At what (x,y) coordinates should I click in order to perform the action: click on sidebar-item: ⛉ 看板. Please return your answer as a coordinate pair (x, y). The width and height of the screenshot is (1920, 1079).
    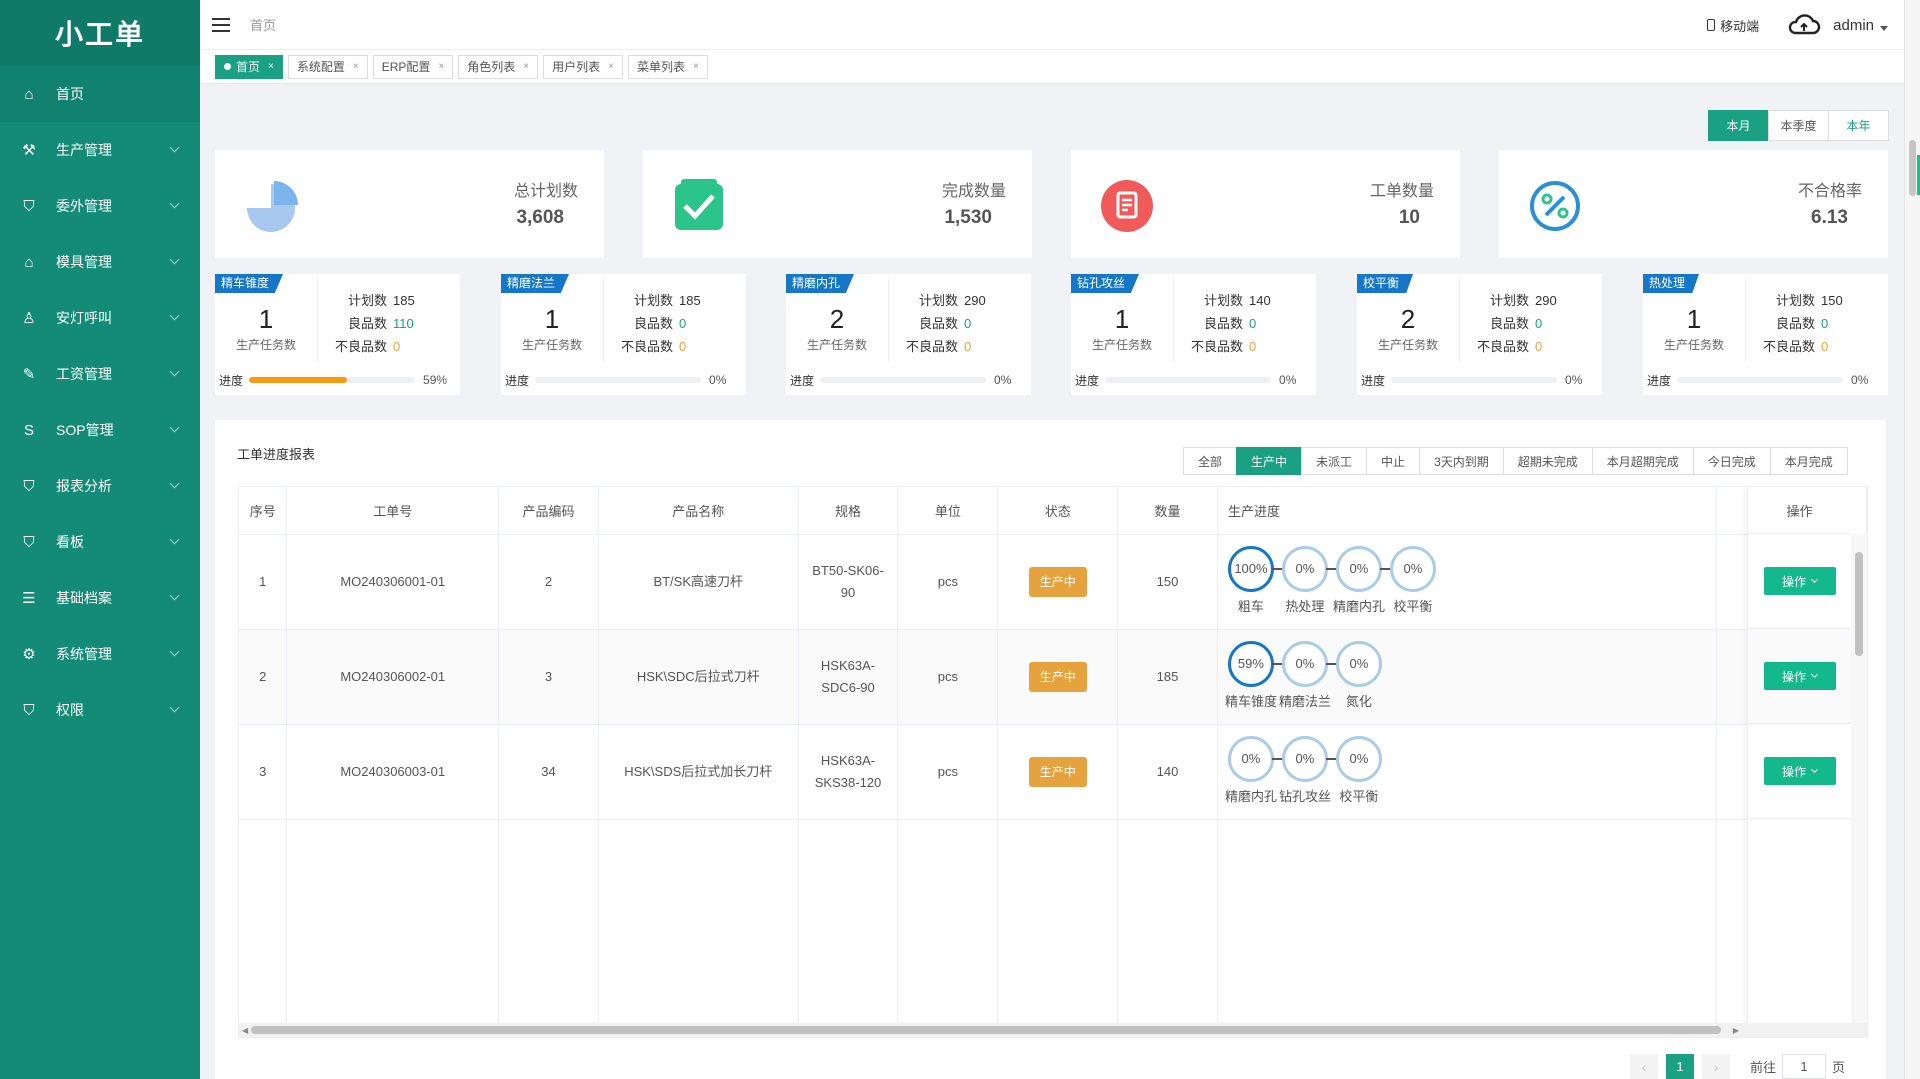
    Looking at the image, I should click on (100, 542).